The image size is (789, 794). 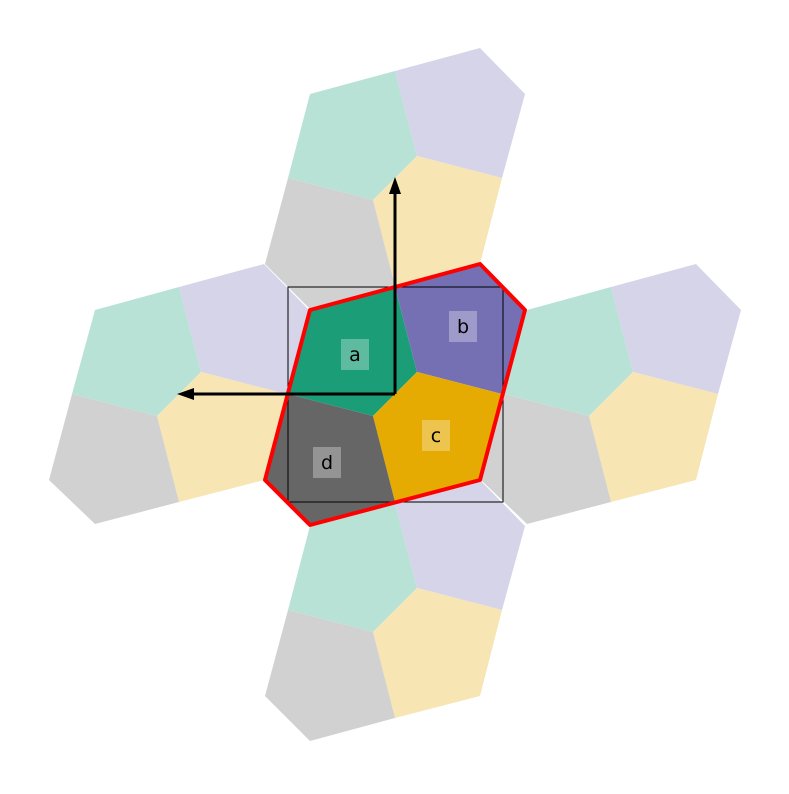 I want to click on tile-a, so click(x=352, y=351).